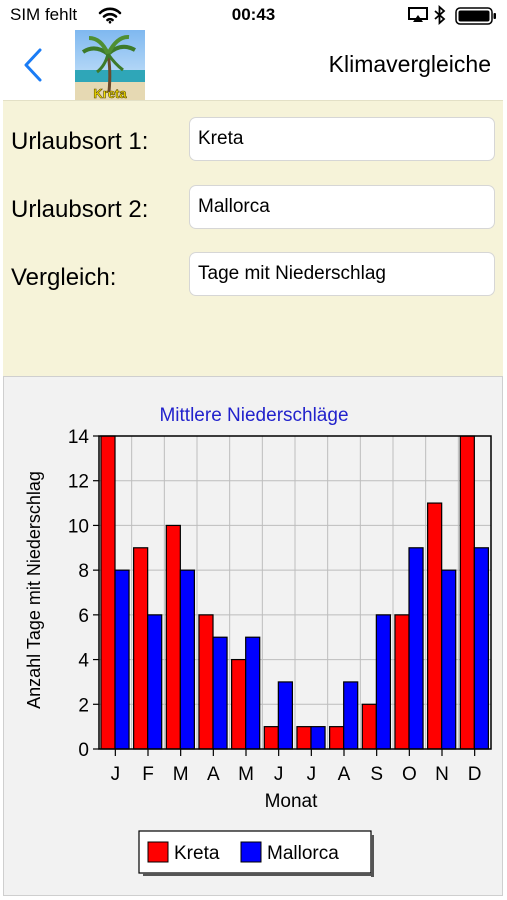 This screenshot has width=507, height=900. I want to click on x-axis-label: Monat, so click(292, 801).